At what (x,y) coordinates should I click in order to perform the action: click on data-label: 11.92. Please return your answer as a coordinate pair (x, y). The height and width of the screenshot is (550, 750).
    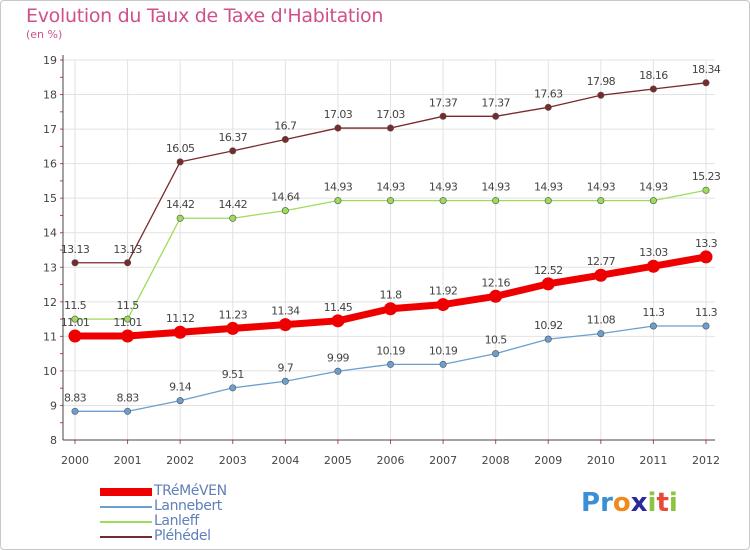
    Looking at the image, I should click on (443, 291).